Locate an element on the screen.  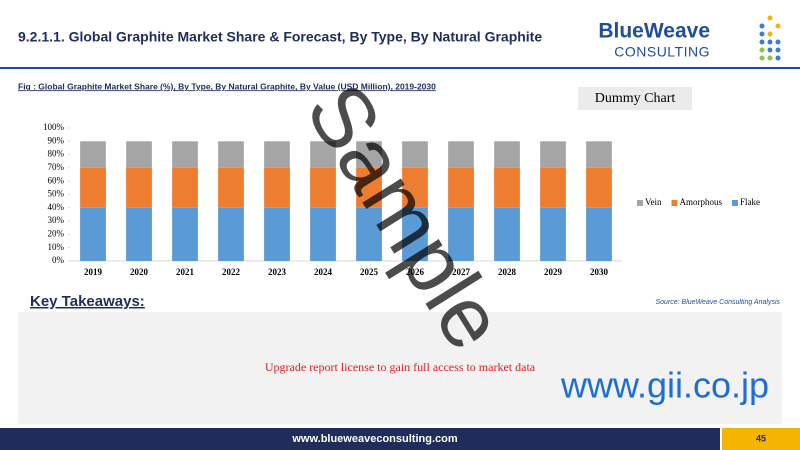
x-tick-label: 2030 is located at coordinates (599, 272).